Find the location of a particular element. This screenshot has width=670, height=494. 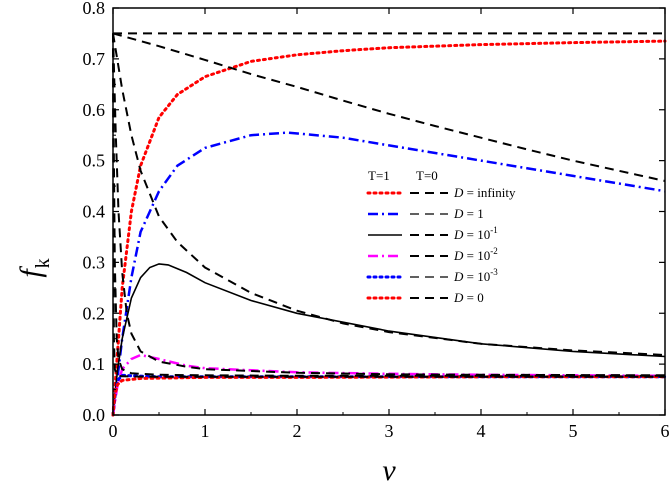

legend-label-4: D = 10-3 is located at coordinates (475, 275).